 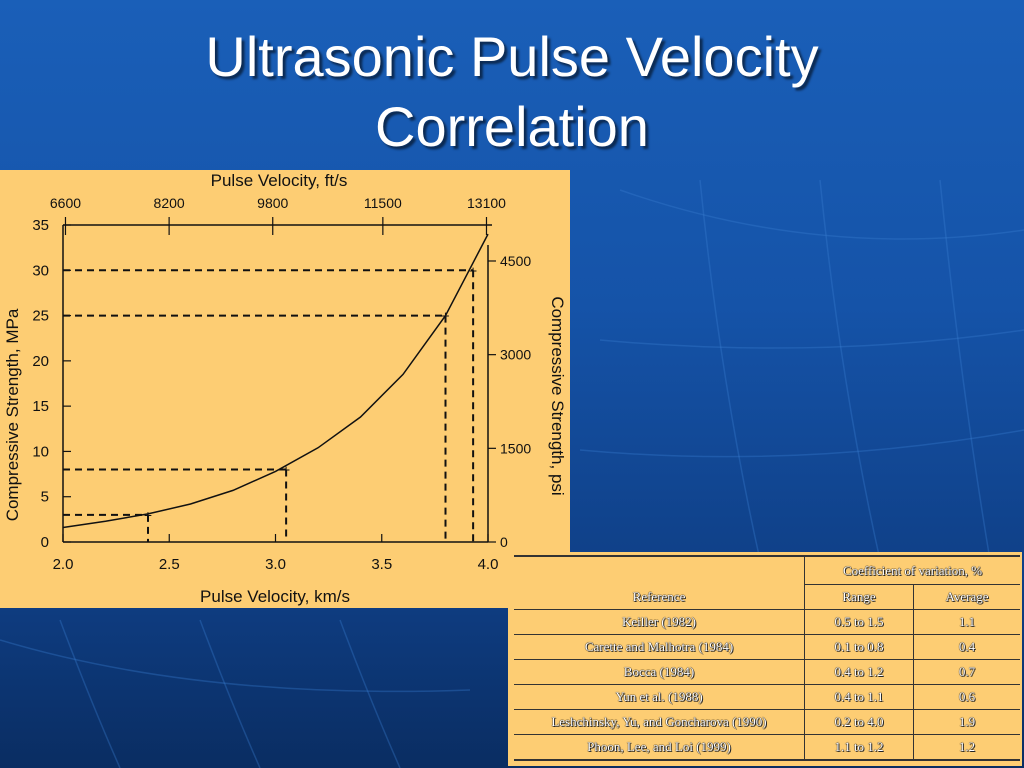 What do you see at coordinates (659, 697) in the screenshot?
I see `table-cell-reference: Yun et al. (1988)` at bounding box center [659, 697].